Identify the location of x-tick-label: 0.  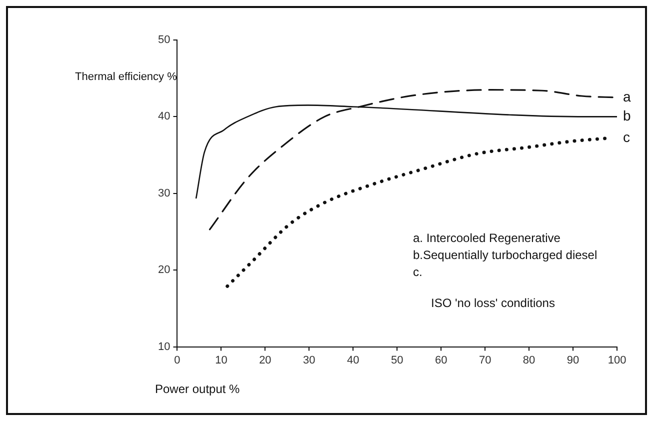
(177, 360).